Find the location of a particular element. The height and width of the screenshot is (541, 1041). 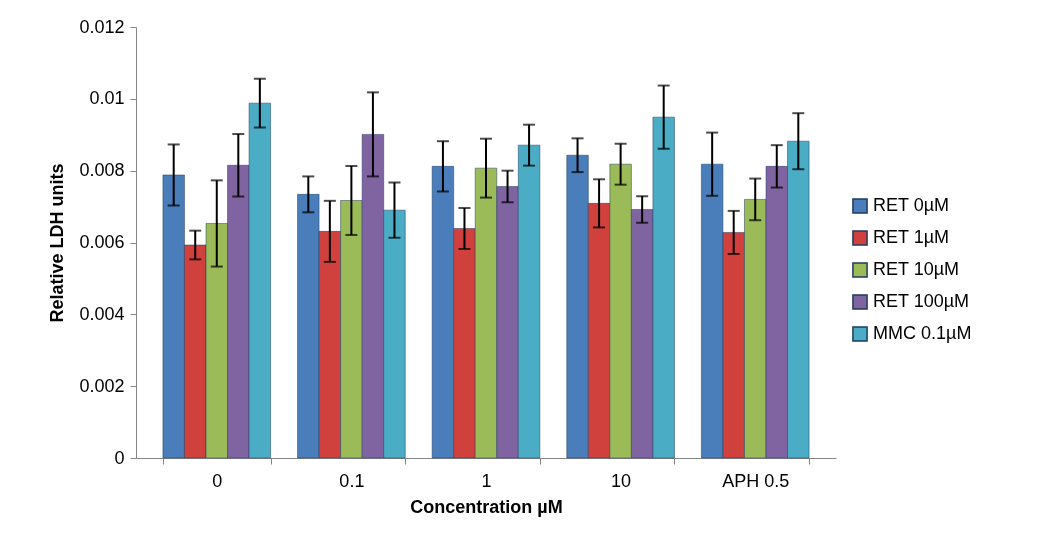

y-tick-label: 0.002 is located at coordinates (102, 385).